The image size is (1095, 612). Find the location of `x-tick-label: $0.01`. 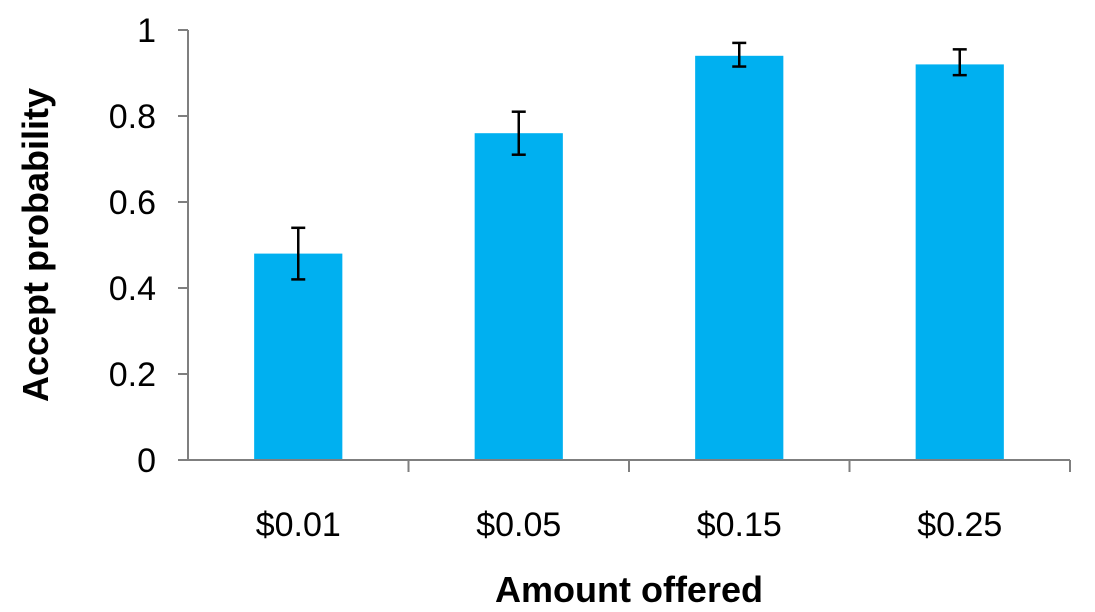

x-tick-label: $0.01 is located at coordinates (298, 525).